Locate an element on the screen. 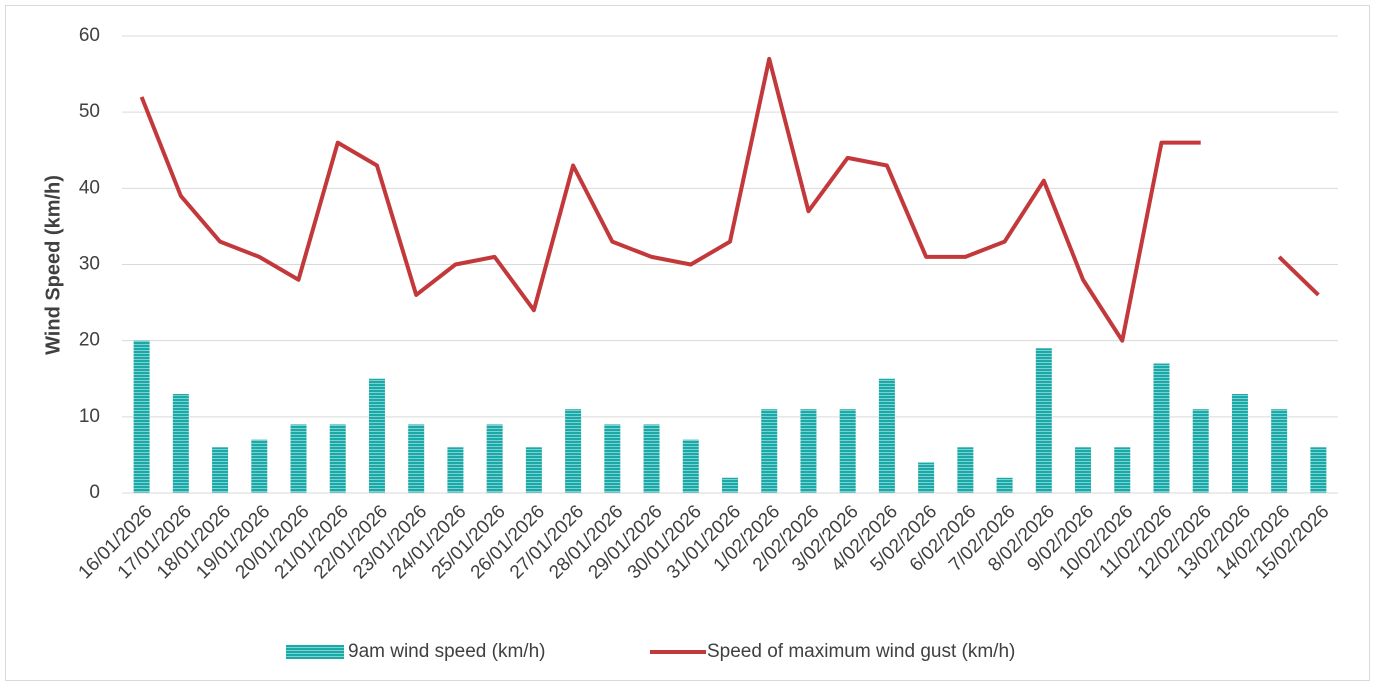 Image resolution: width=1375 pixels, height=686 pixels. y-tick-label: 0 is located at coordinates (94, 492).